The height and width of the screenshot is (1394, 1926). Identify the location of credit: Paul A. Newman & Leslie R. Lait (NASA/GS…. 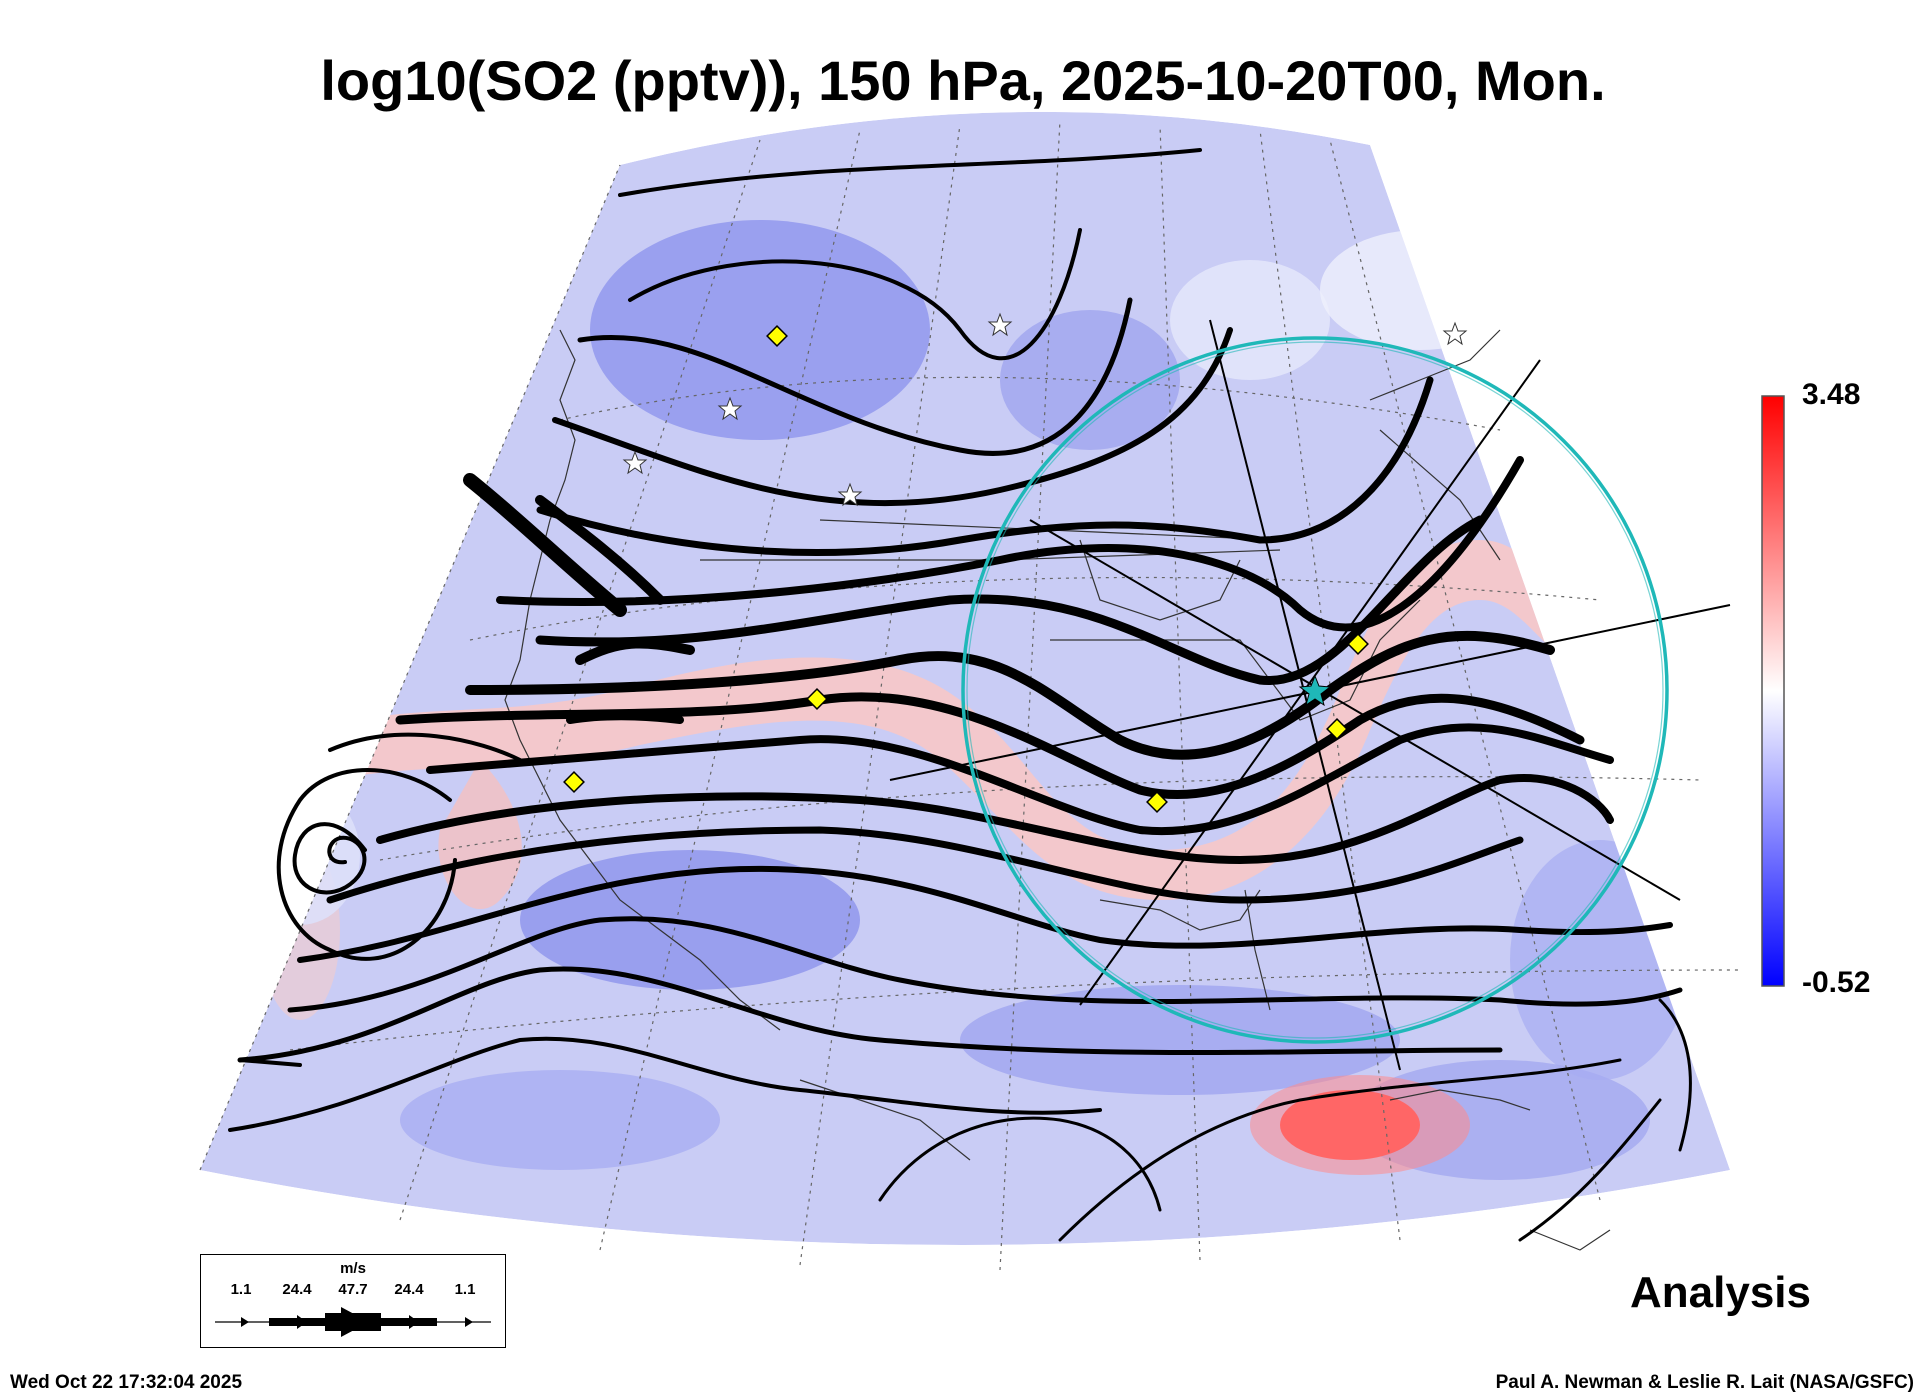
(1704, 1382).